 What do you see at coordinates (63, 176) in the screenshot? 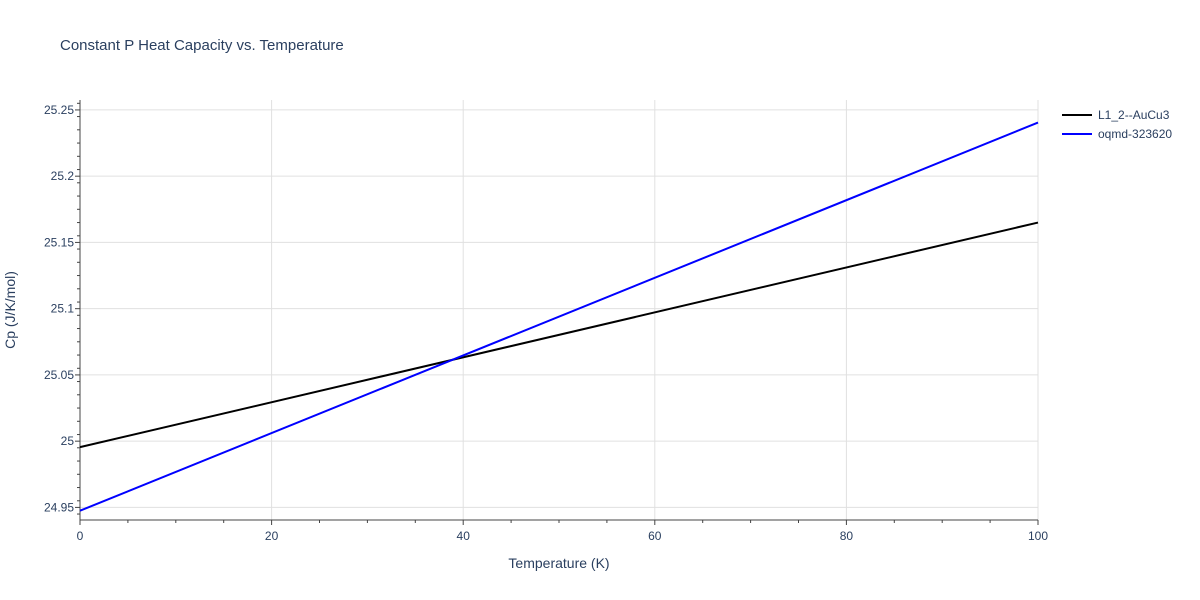
I see `y-tick-label: 25.2` at bounding box center [63, 176].